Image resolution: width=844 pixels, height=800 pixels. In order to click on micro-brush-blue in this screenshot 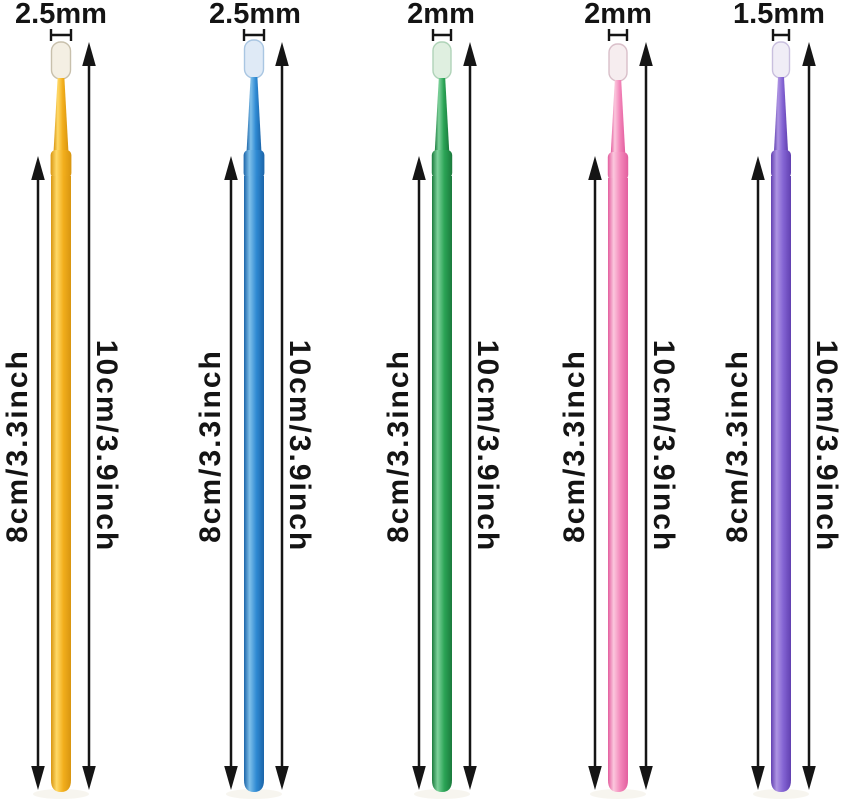, I will do `click(256, 414)`.